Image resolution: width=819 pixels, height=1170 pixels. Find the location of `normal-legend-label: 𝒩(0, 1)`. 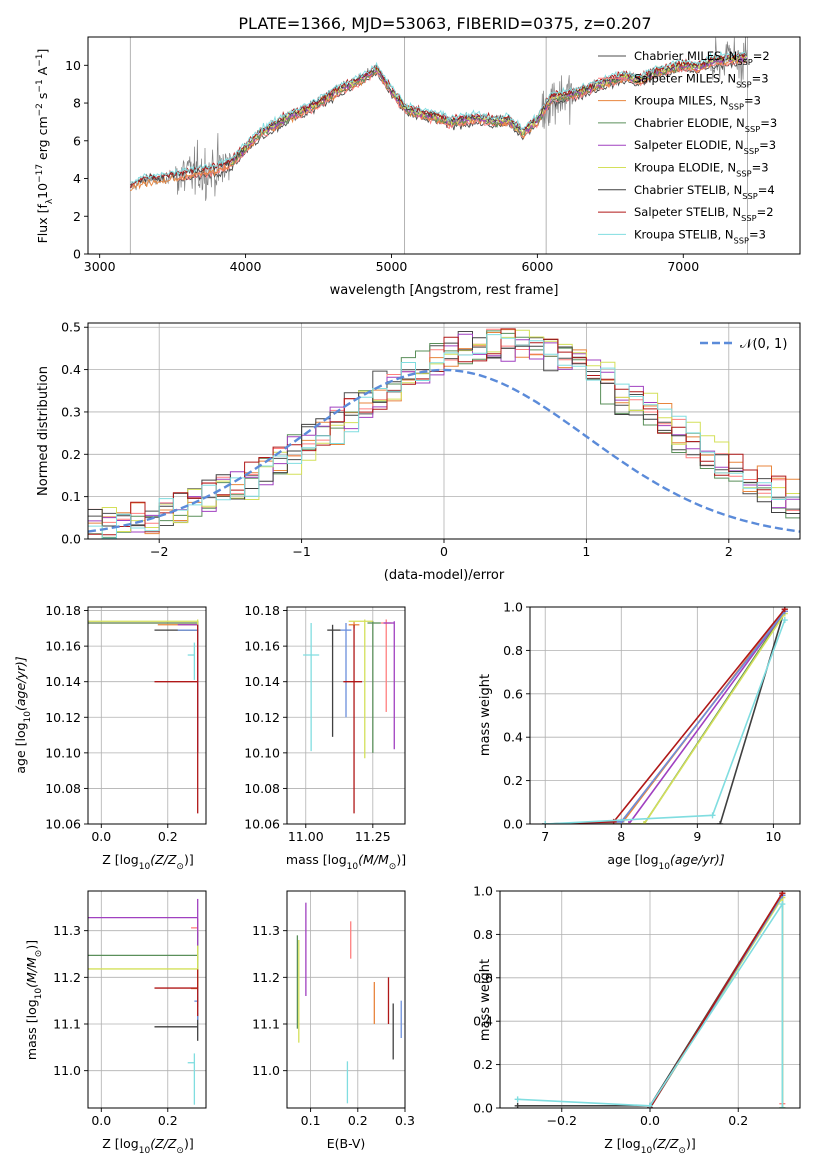

normal-legend-label: 𝒩(0, 1) is located at coordinates (763, 344).